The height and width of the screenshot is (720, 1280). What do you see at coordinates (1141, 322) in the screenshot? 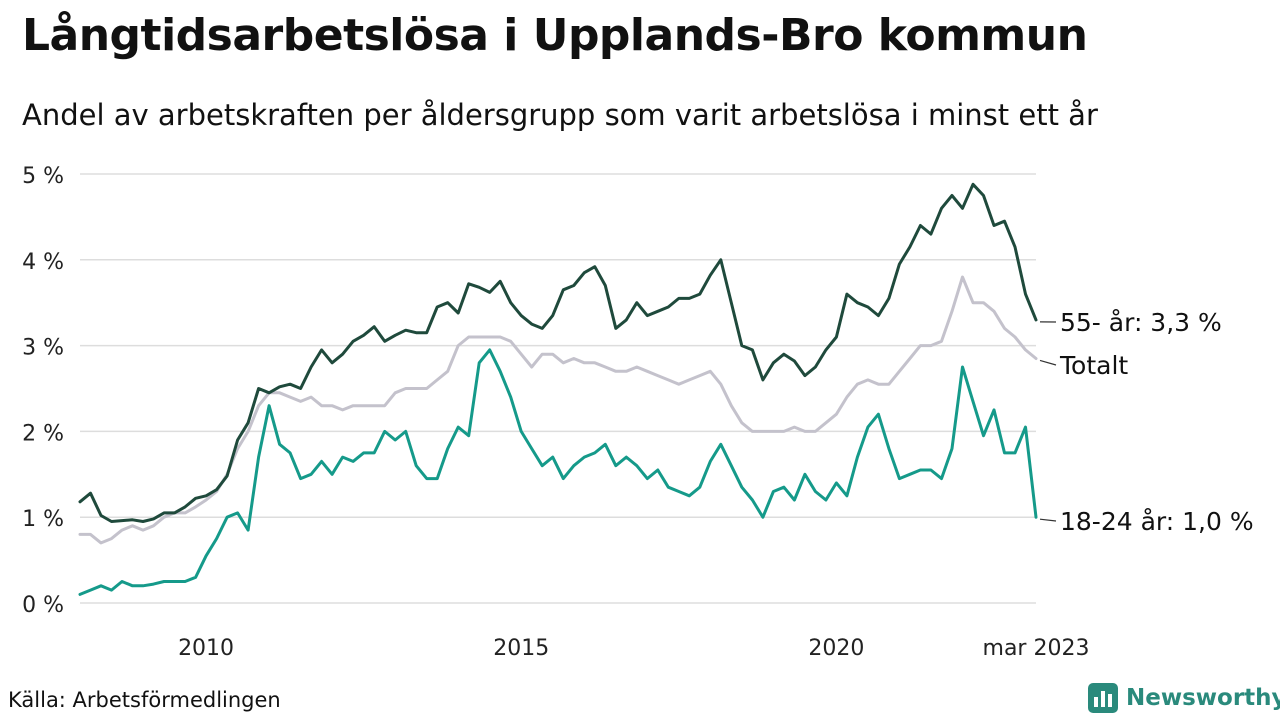
I see `series-label-older: 55- år: 3,3 %` at bounding box center [1141, 322].